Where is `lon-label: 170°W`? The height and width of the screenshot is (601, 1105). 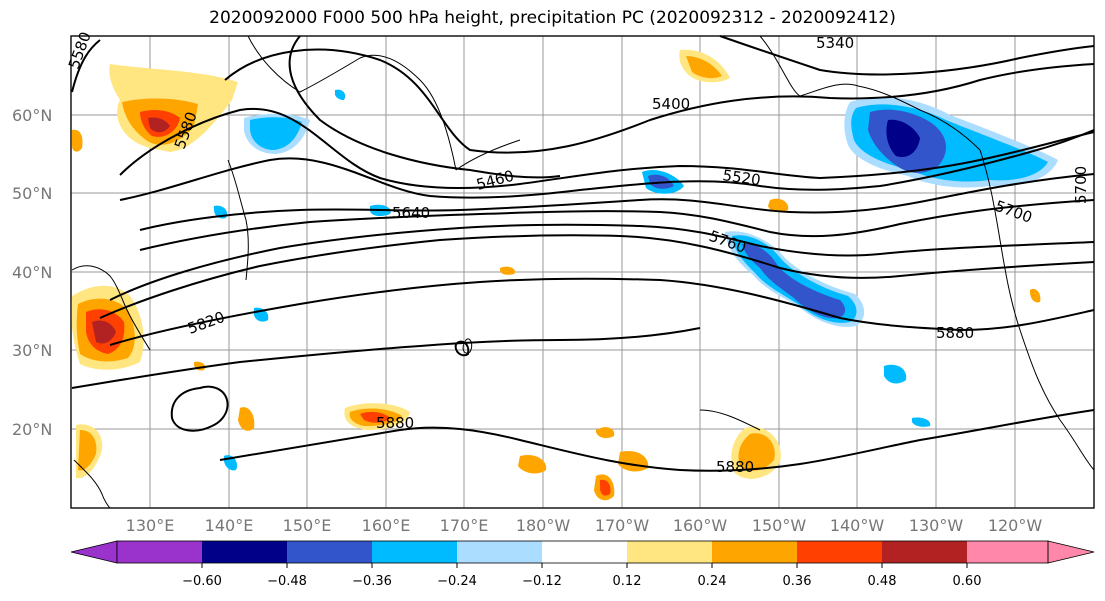
lon-label: 170°W is located at coordinates (622, 525).